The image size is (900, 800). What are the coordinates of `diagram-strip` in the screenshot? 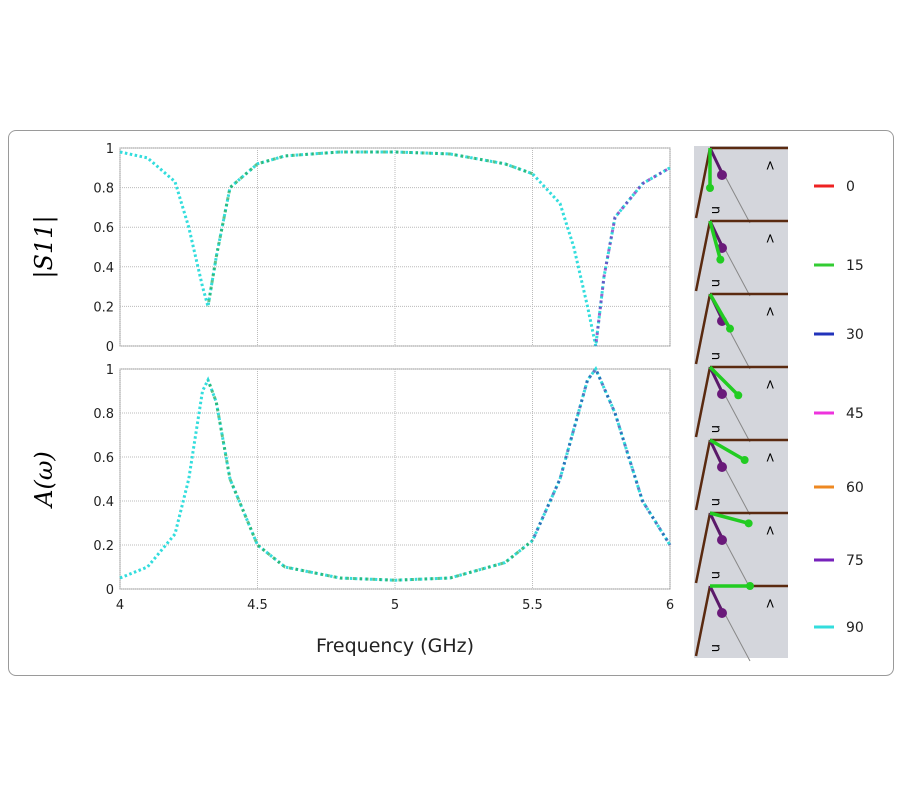 It's located at (741, 402).